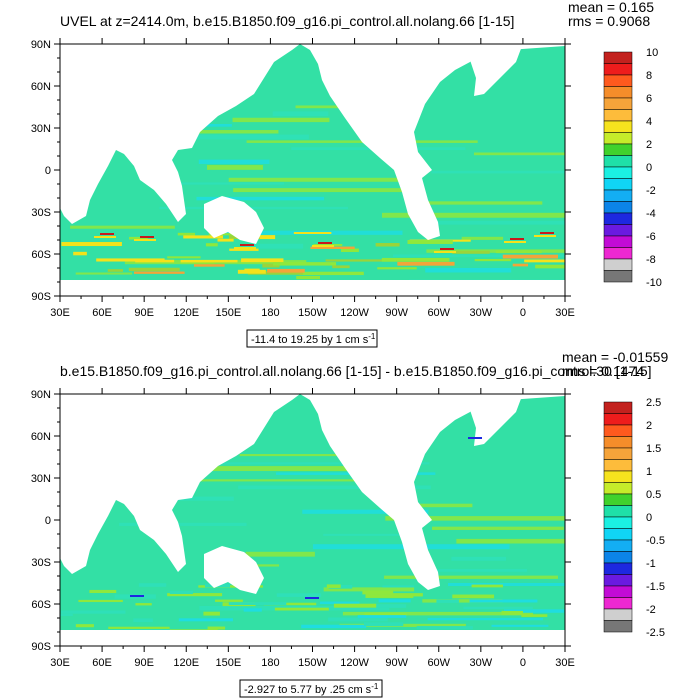 The image size is (700, 700). Describe the element at coordinates (655, 587) in the screenshot. I see `bottom-colorbar-label: -1.5` at that location.